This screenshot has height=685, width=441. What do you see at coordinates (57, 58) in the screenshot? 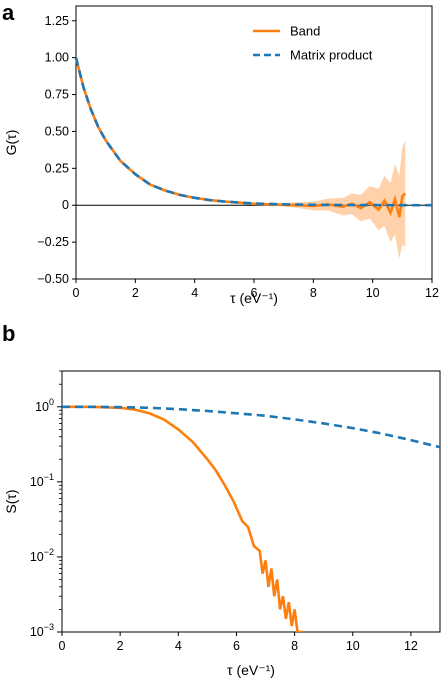
I see `y-tick-label: 1.00` at bounding box center [57, 58].